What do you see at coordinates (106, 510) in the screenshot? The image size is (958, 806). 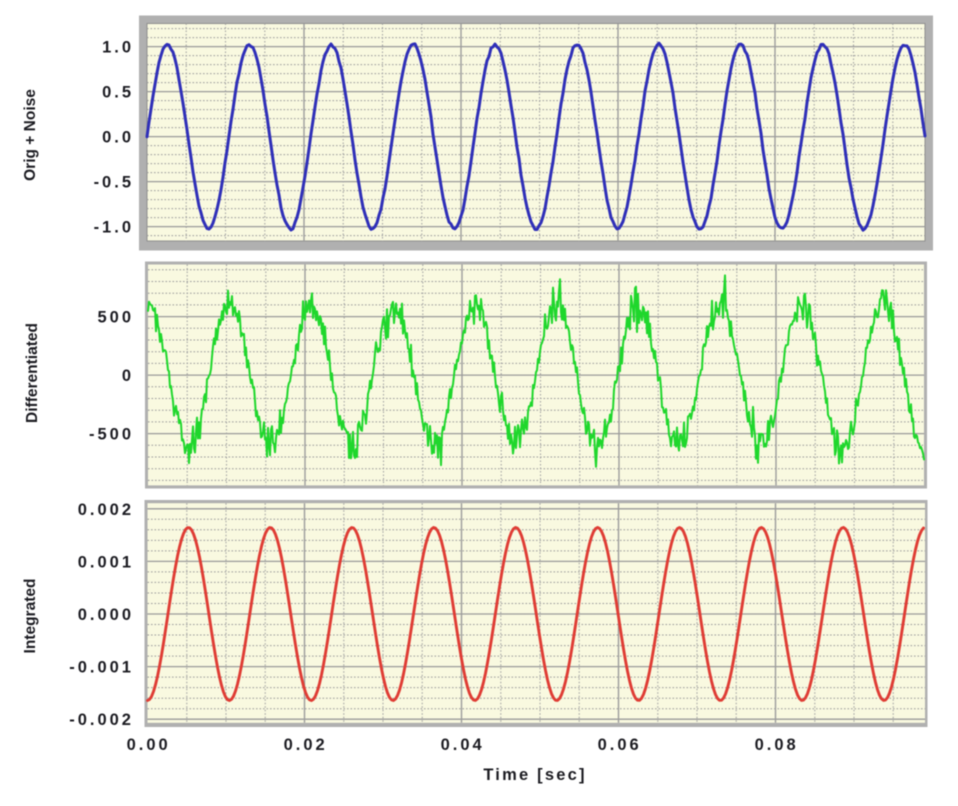 I see `svg-text: 0.002` at bounding box center [106, 510].